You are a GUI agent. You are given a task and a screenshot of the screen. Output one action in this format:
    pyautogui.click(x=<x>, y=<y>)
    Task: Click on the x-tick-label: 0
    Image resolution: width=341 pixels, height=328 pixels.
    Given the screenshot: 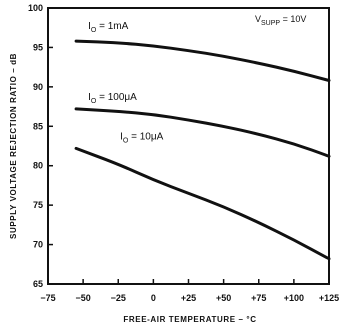 What is the action you would take?
    pyautogui.click(x=153, y=298)
    